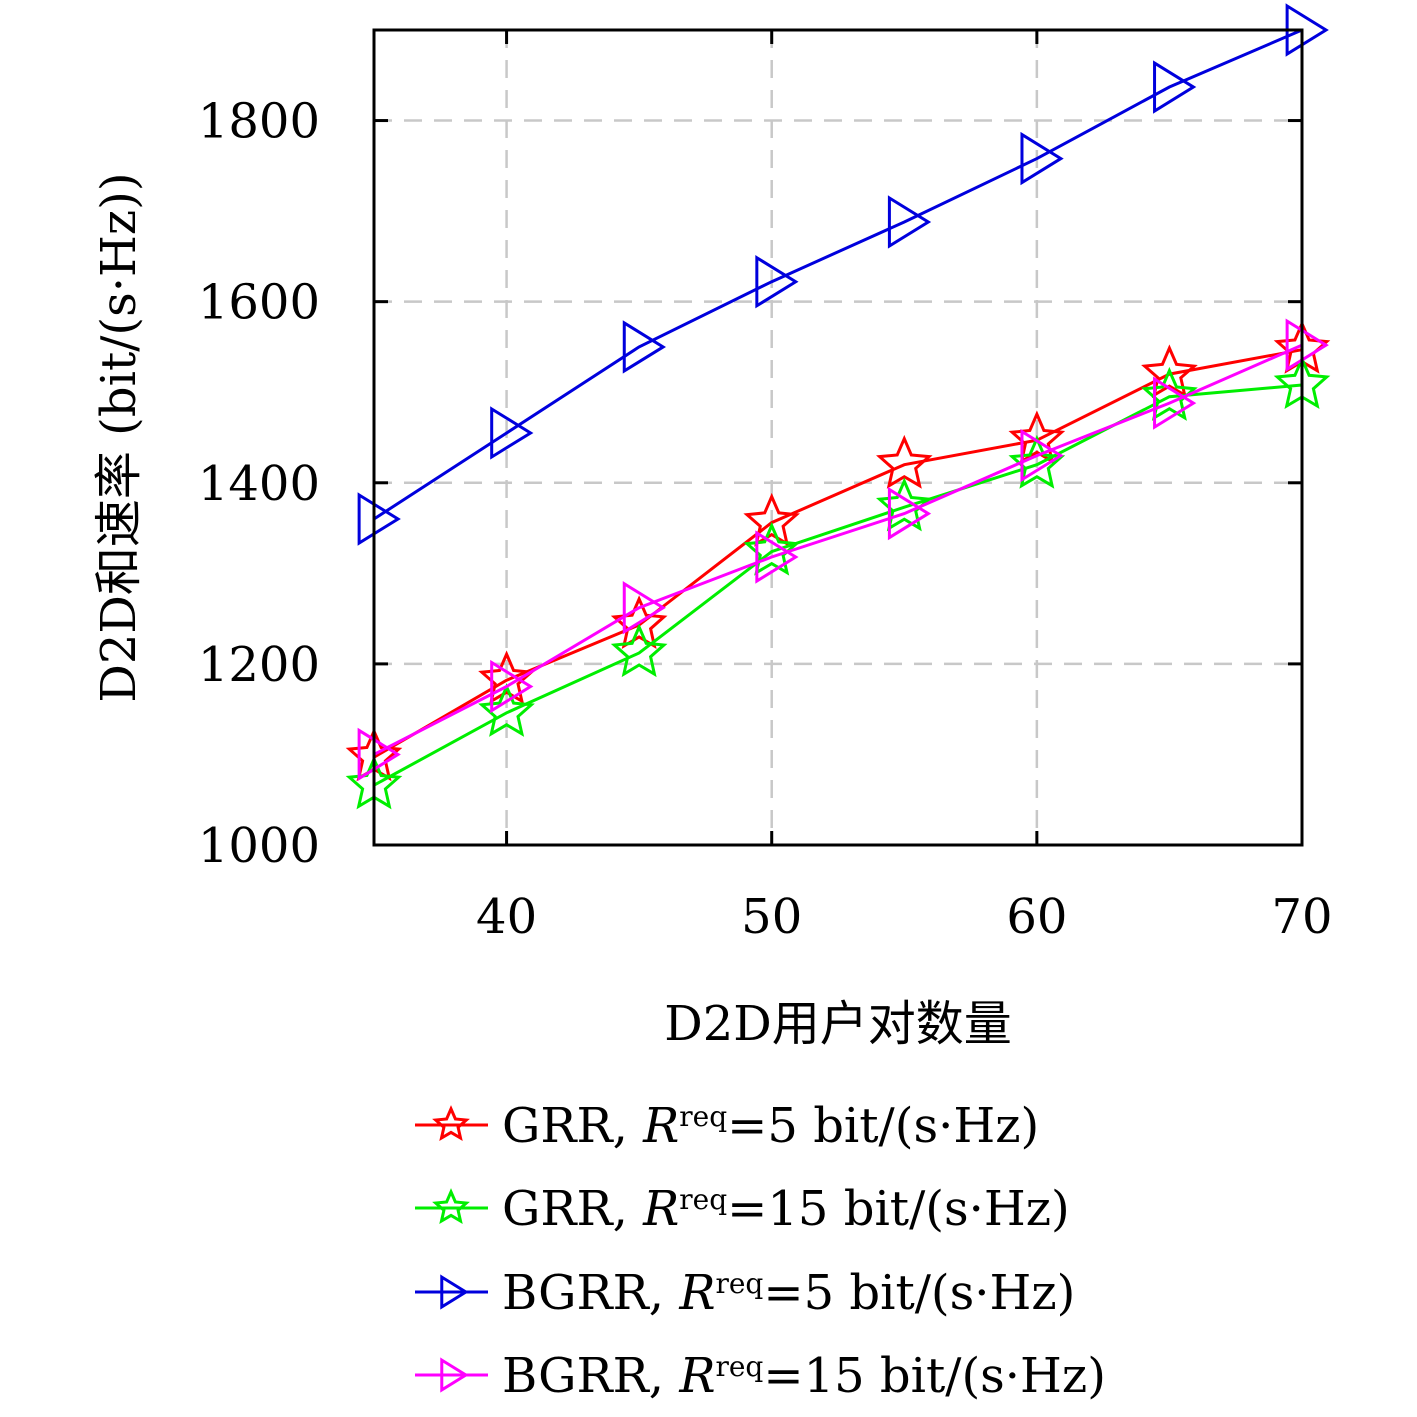 This screenshot has width=1417, height=1417. I want to click on y-tick-label: 1400, so click(259, 484).